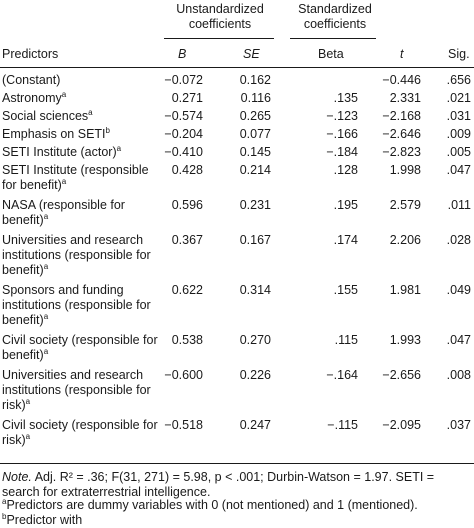 The width and height of the screenshot is (474, 528). What do you see at coordinates (187, 205) in the screenshot?
I see `b-cell: 0.596` at bounding box center [187, 205].